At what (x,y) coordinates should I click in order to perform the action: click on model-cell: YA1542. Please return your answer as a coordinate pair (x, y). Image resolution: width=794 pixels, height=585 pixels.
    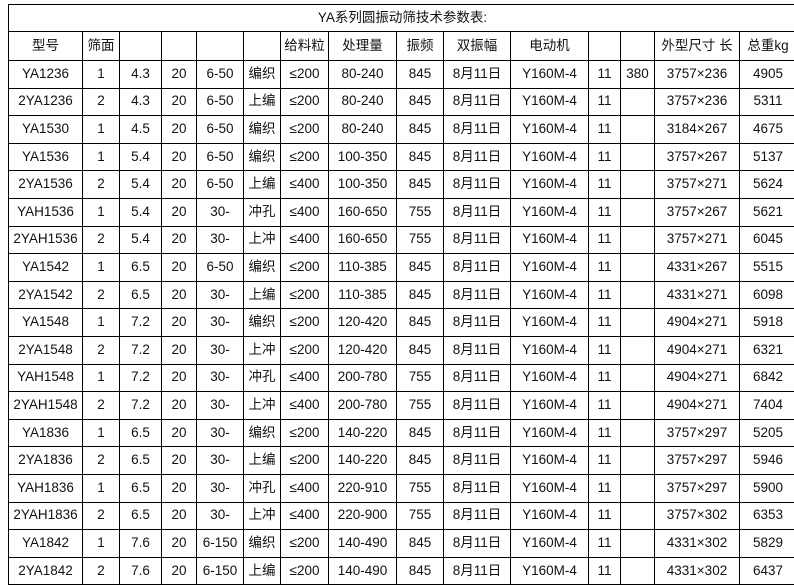
    Looking at the image, I should click on (46, 268).